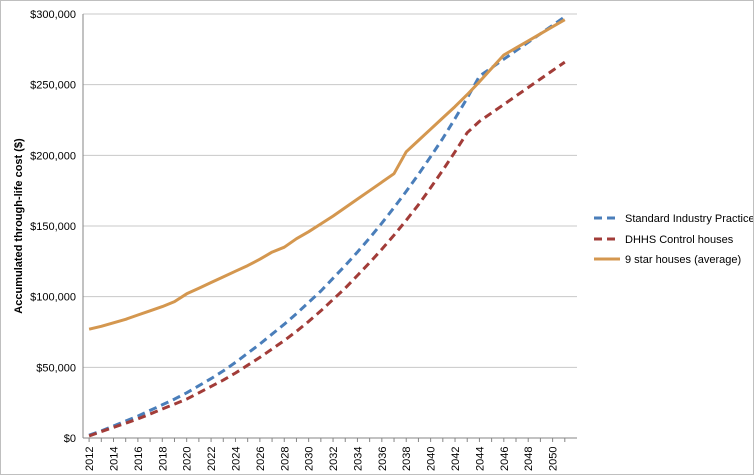 This screenshot has width=754, height=475. What do you see at coordinates (456, 459) in the screenshot?
I see `x-tick-label: 2042` at bounding box center [456, 459].